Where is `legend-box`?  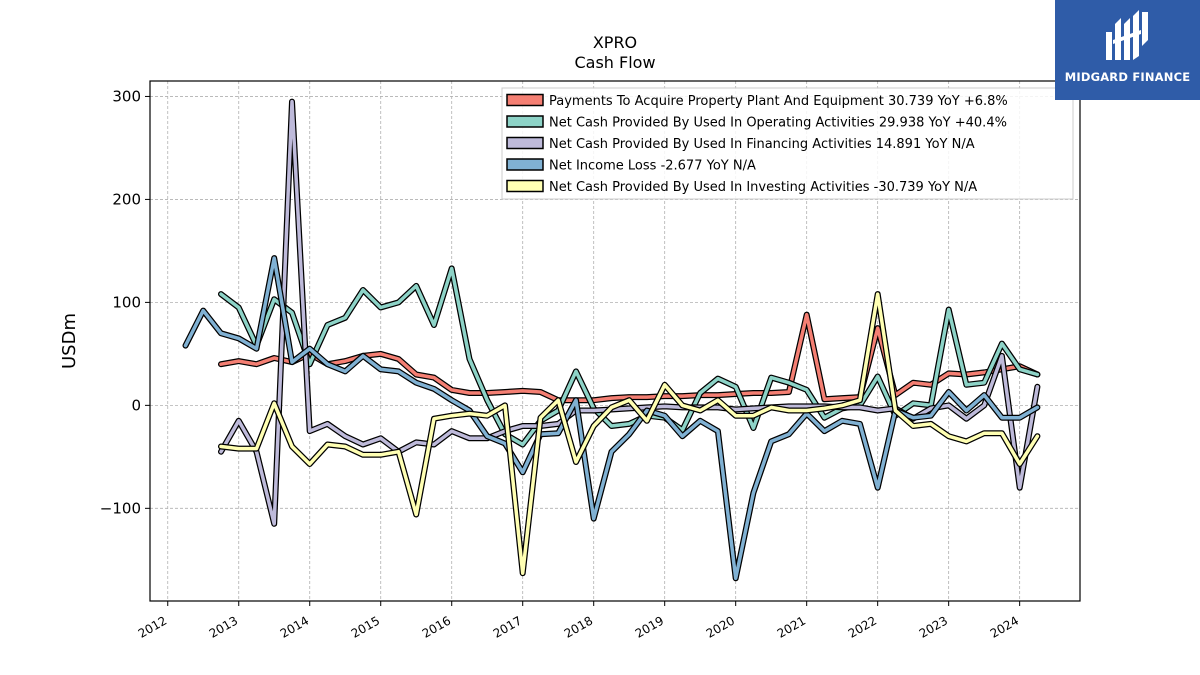
legend-box is located at coordinates (787, 143).